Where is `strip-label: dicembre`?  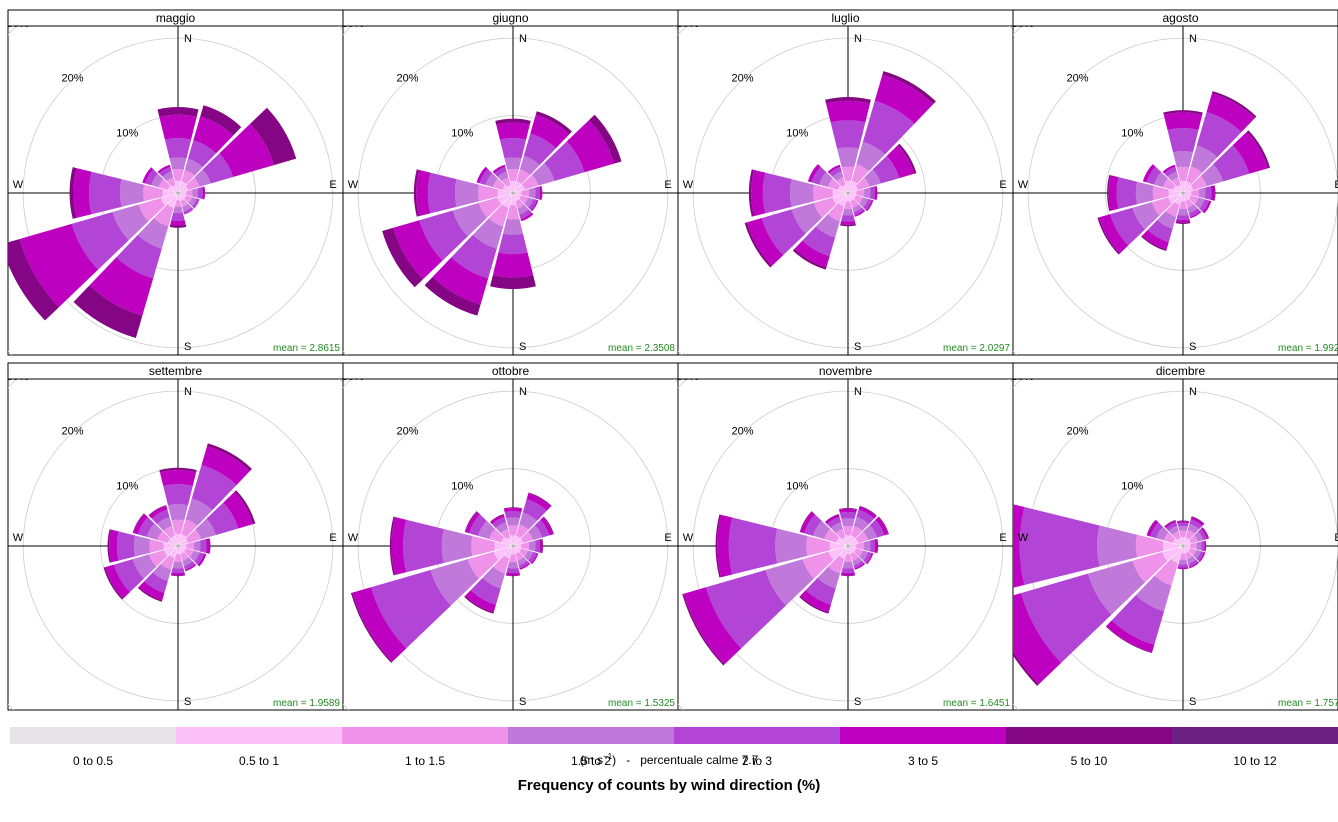 strip-label: dicembre is located at coordinates (1181, 371).